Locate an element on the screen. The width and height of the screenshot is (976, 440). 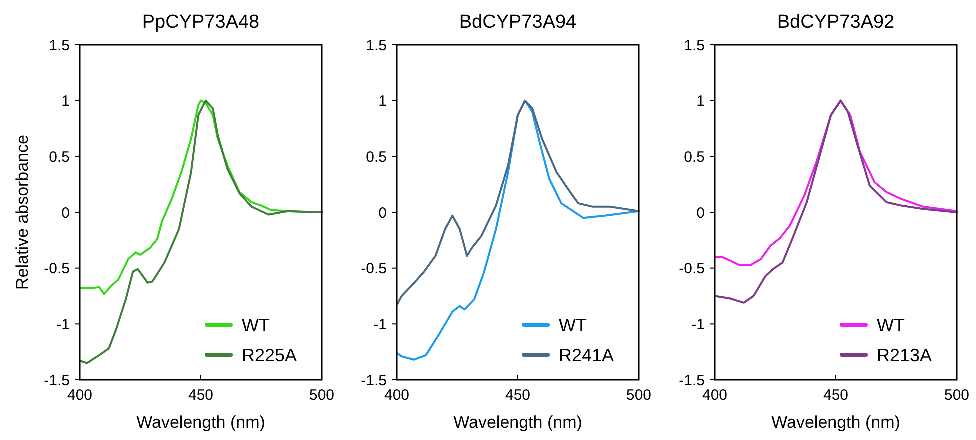
chart-title: BdCYP73A92 is located at coordinates (836, 22).